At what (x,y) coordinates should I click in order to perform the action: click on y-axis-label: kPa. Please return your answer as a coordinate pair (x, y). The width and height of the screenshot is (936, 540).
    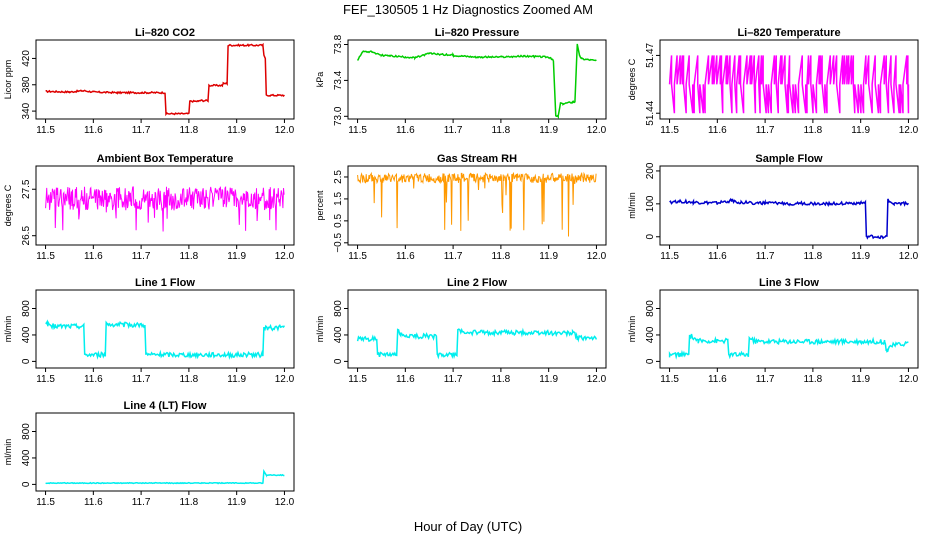
    Looking at the image, I should click on (320, 80).